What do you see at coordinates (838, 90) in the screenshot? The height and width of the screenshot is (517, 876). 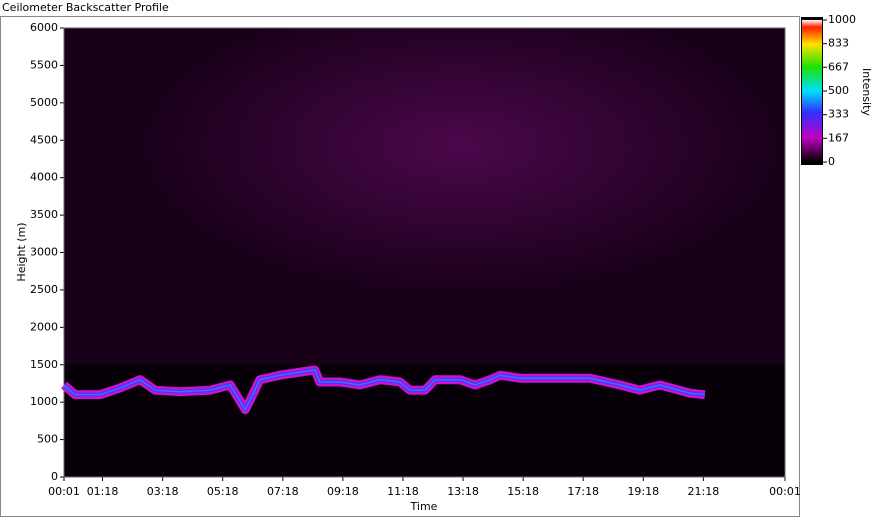 I see `colorbar-tick-label: 500` at bounding box center [838, 90].